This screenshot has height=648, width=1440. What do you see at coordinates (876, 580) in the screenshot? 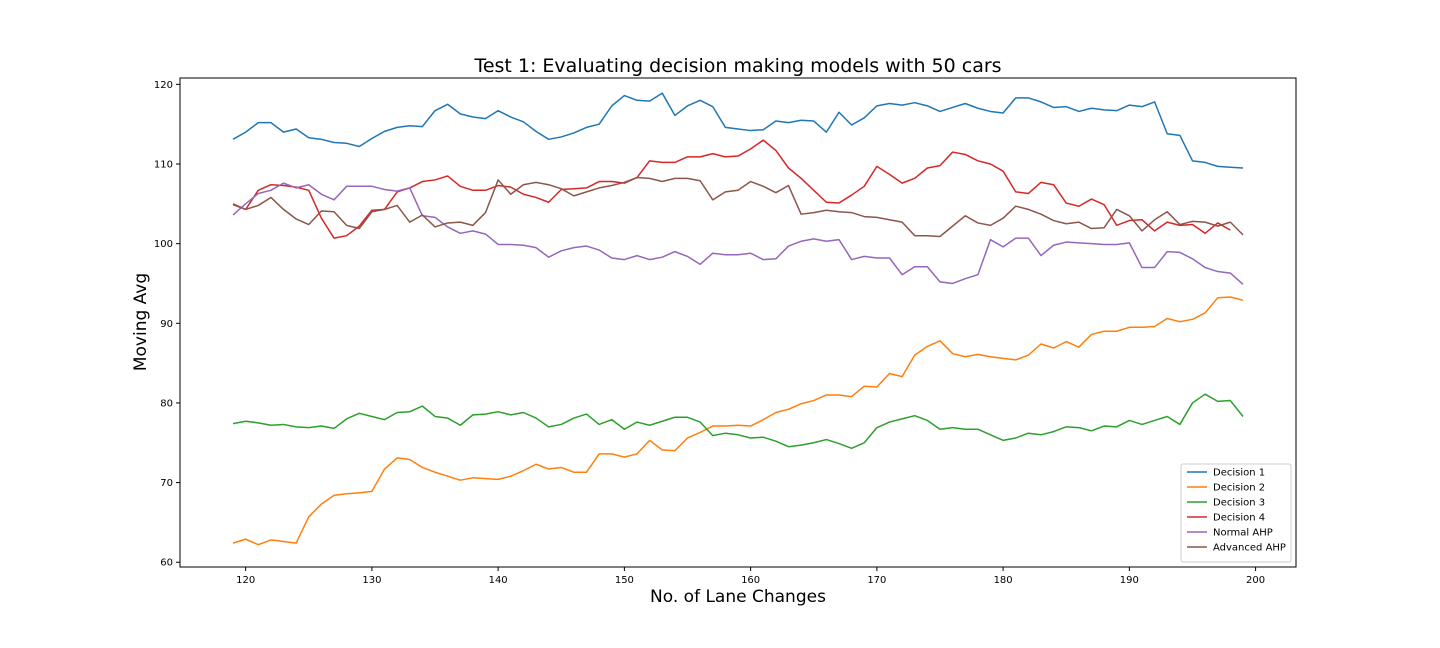
I see `x-tick-label: 170` at bounding box center [876, 580].